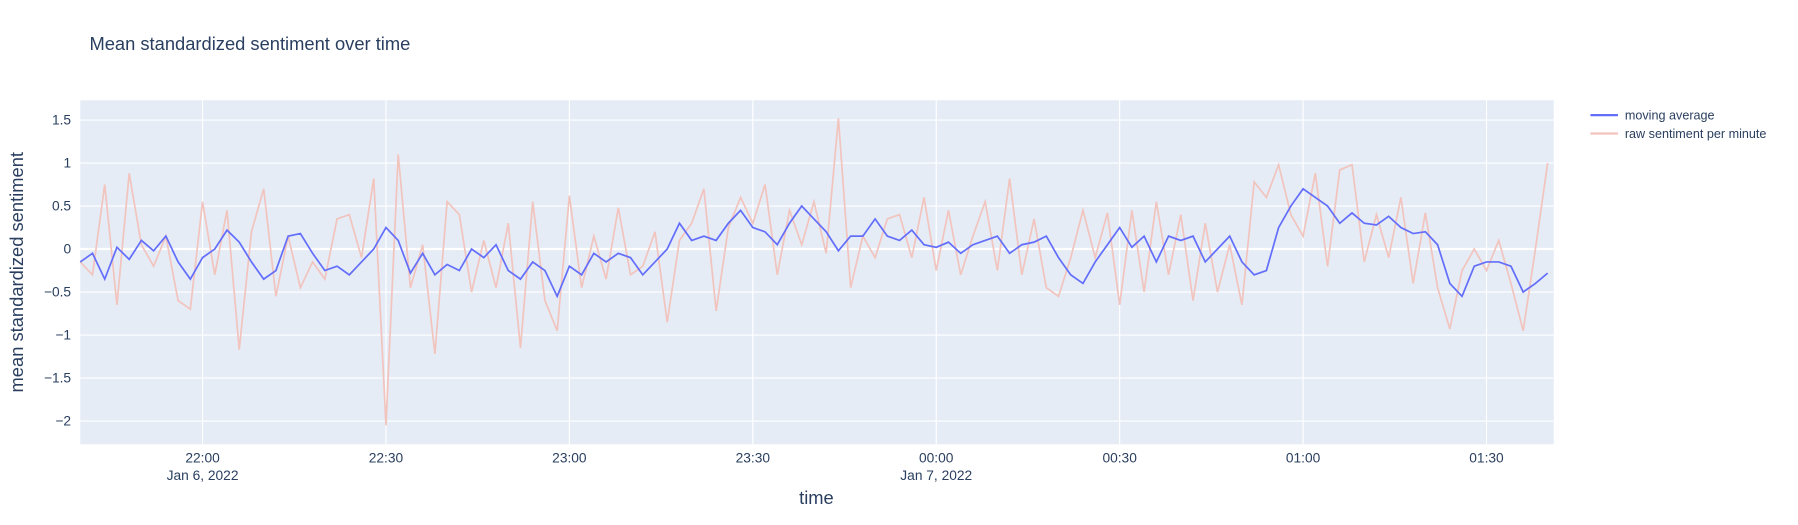  What do you see at coordinates (753, 458) in the screenshot?
I see `x-tick-label: 23:30` at bounding box center [753, 458].